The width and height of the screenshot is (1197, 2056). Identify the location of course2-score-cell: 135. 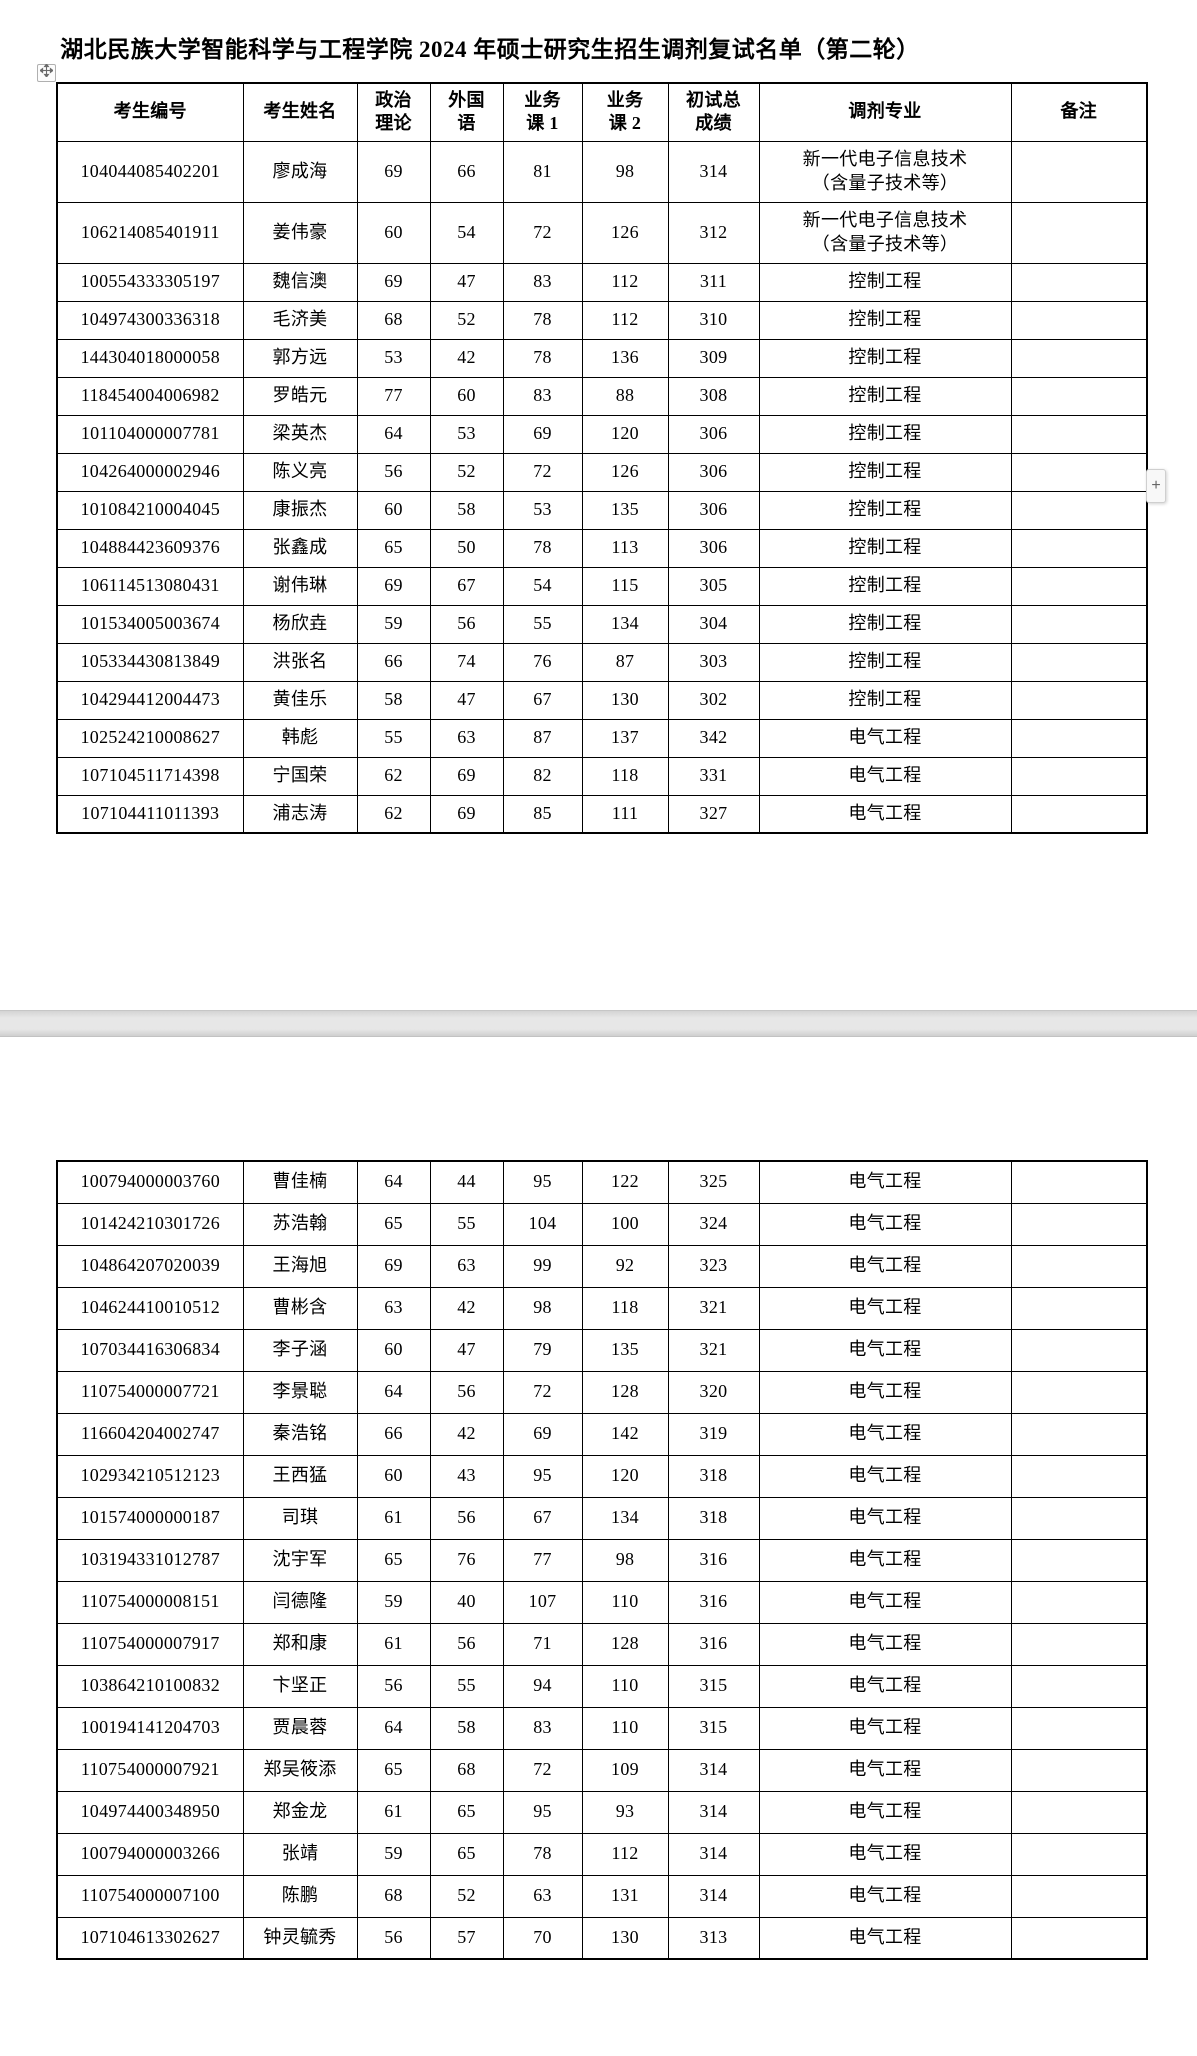
(625, 510).